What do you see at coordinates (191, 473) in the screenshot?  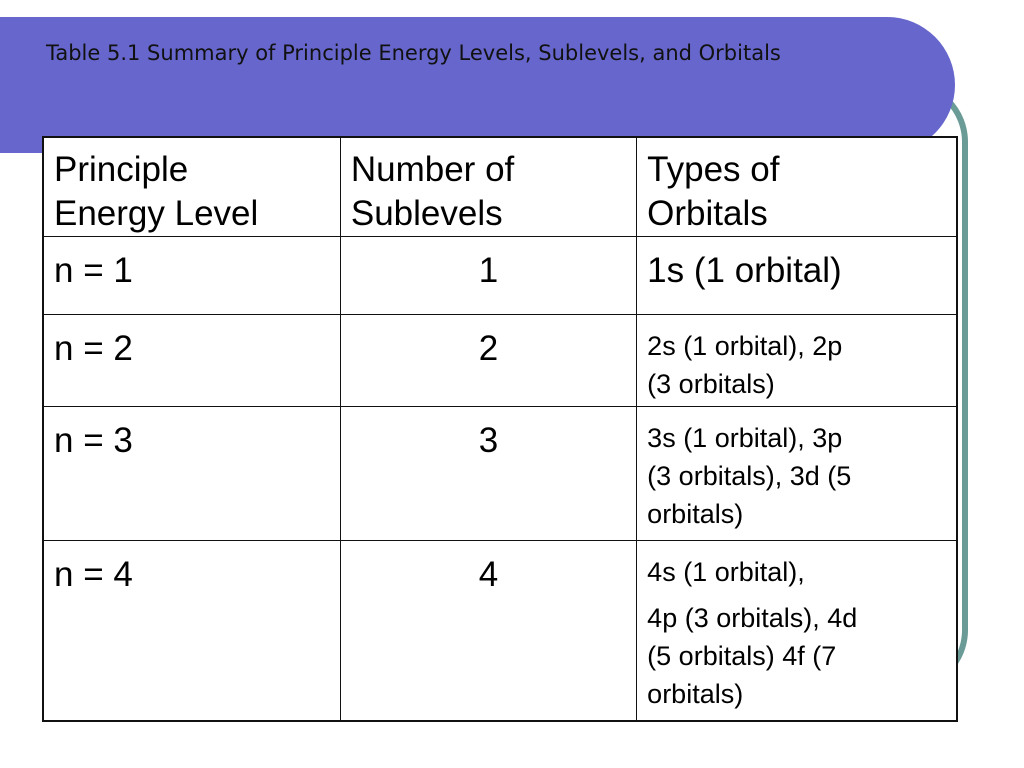 I see `level-cell: n = 3` at bounding box center [191, 473].